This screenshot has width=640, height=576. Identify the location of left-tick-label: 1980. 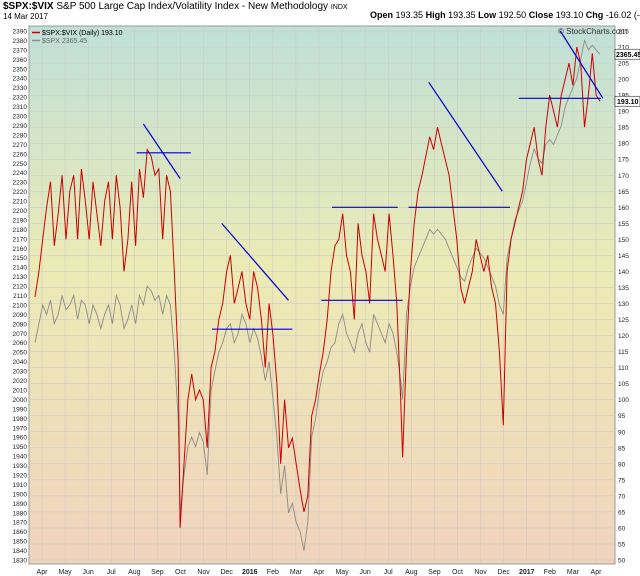
(20, 419).